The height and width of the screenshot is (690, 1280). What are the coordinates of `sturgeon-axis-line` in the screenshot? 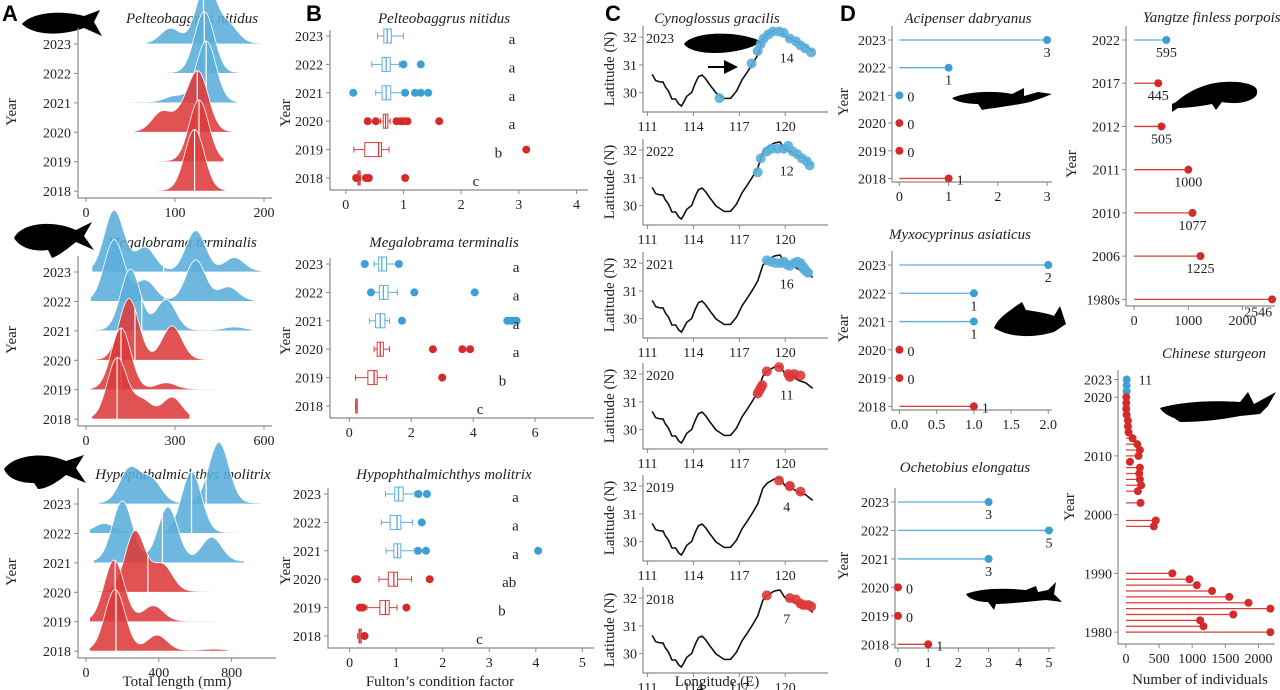 It's located at (1196, 507).